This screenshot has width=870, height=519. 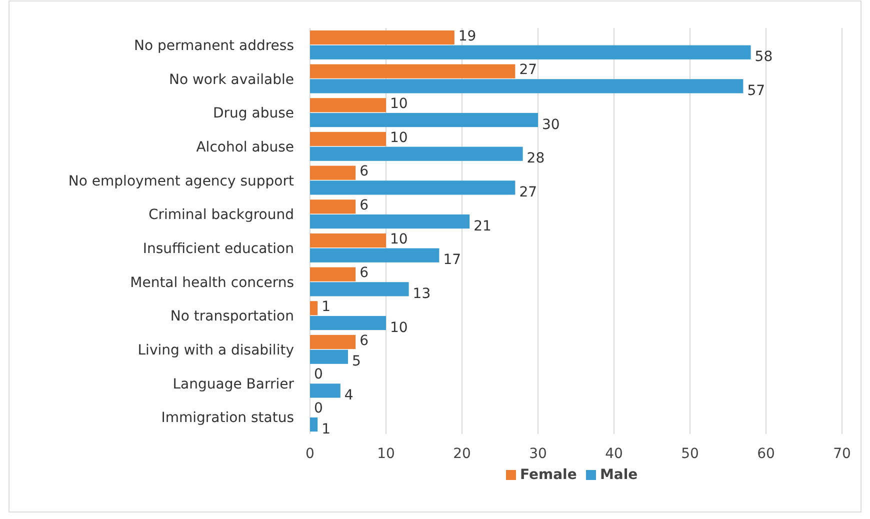 I want to click on x-tick-label: 40, so click(x=614, y=454).